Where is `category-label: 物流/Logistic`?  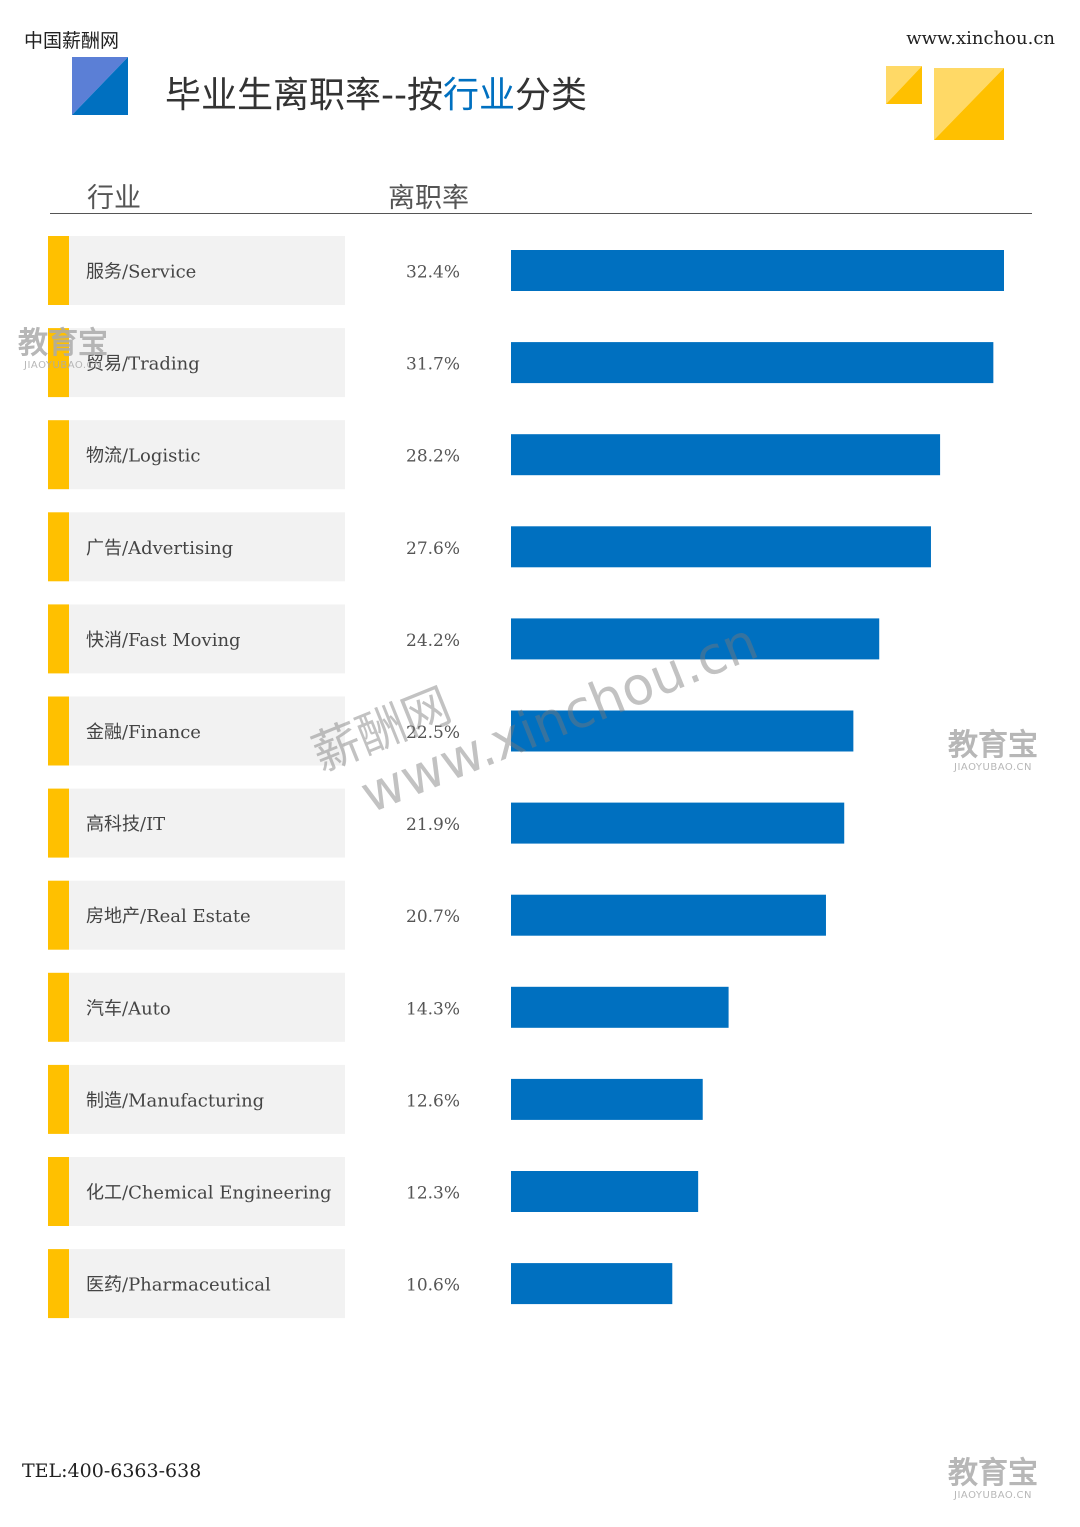
category-label: 物流/Logistic is located at coordinates (143, 456).